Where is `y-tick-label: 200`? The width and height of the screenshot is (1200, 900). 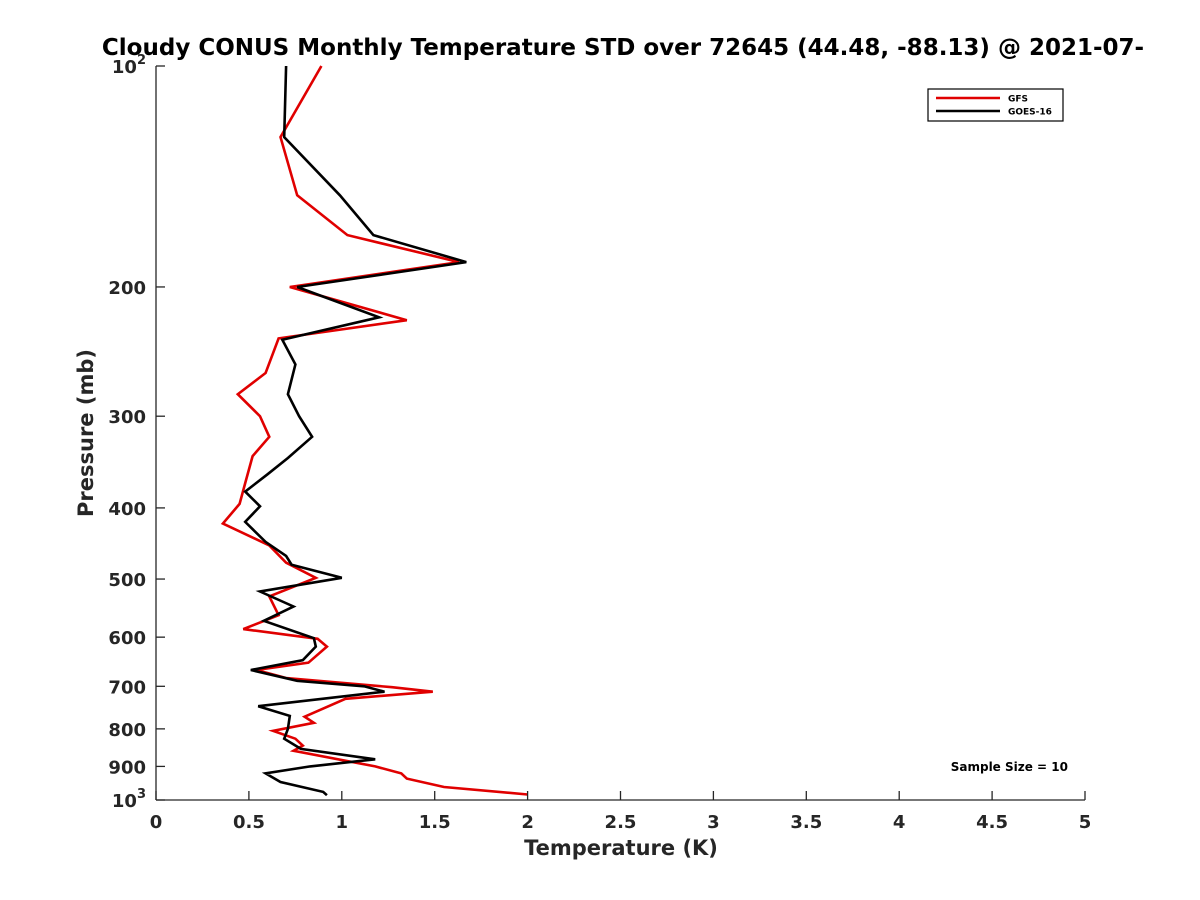 y-tick-label: 200 is located at coordinates (127, 288).